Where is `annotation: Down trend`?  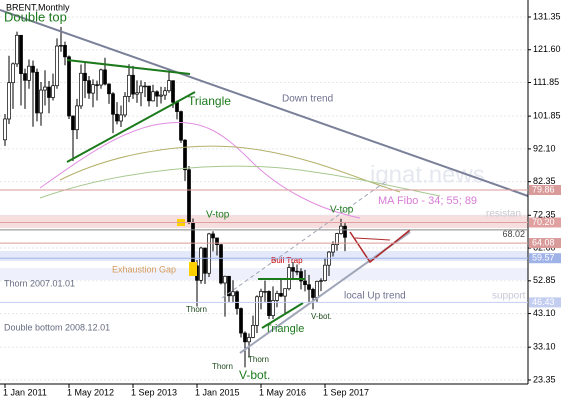 annotation: Down trend is located at coordinates (307, 99).